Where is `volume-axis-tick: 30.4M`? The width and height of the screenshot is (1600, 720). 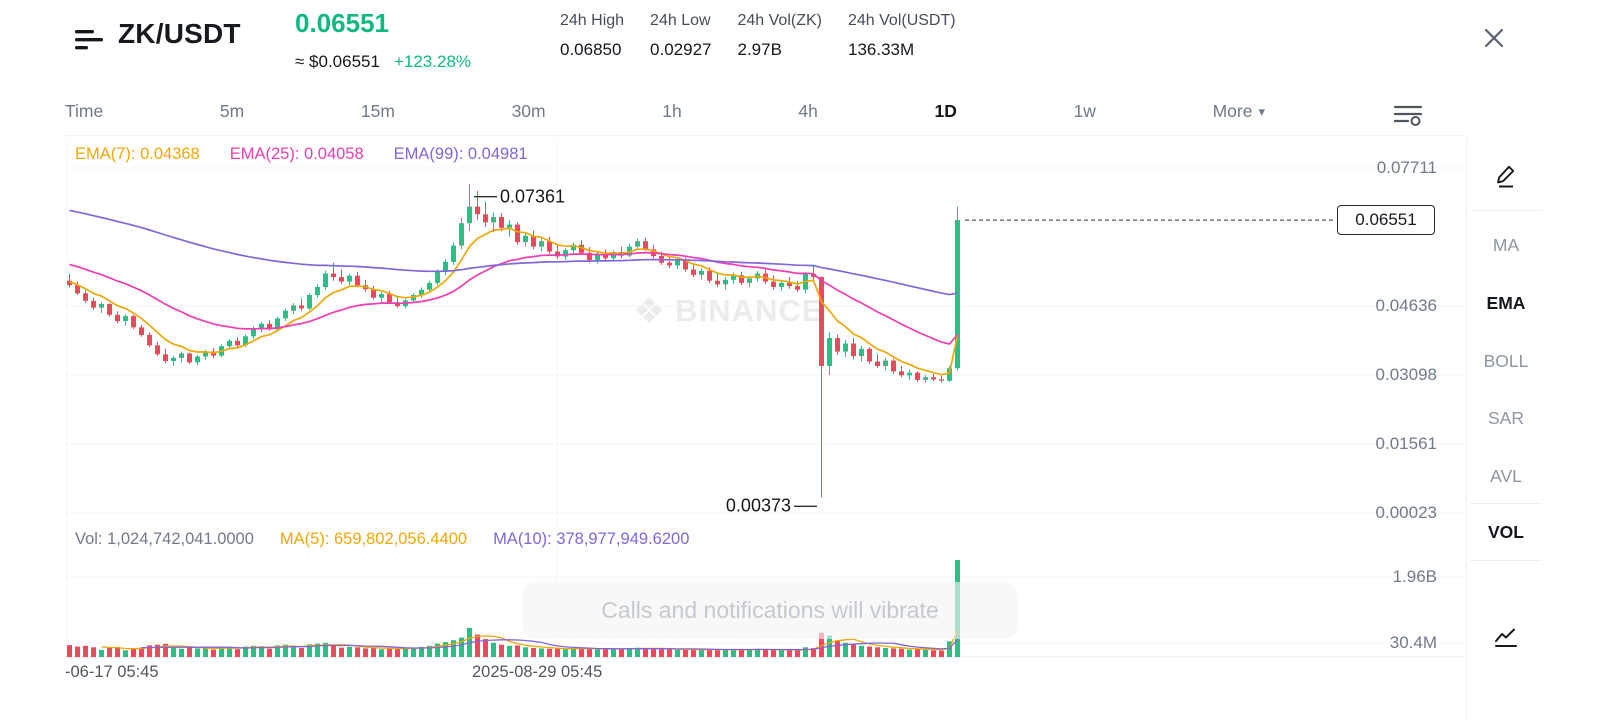
volume-axis-tick: 30.4M is located at coordinates (1413, 642).